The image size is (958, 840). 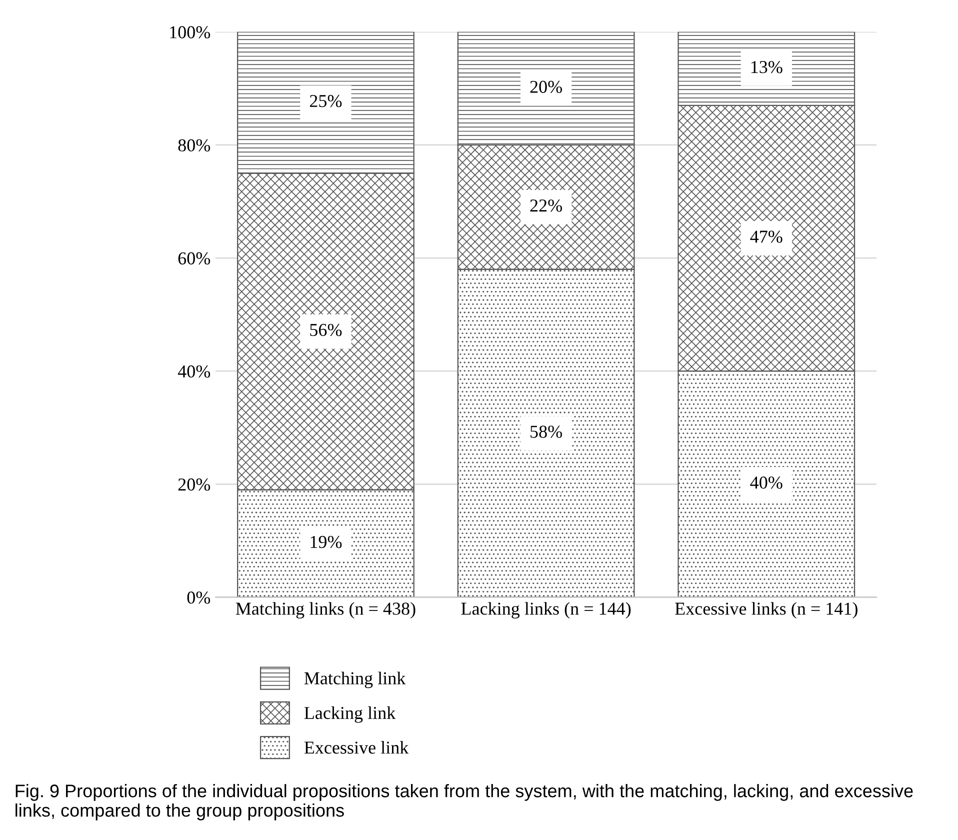 I want to click on legend-label: Excessive link, so click(x=356, y=747).